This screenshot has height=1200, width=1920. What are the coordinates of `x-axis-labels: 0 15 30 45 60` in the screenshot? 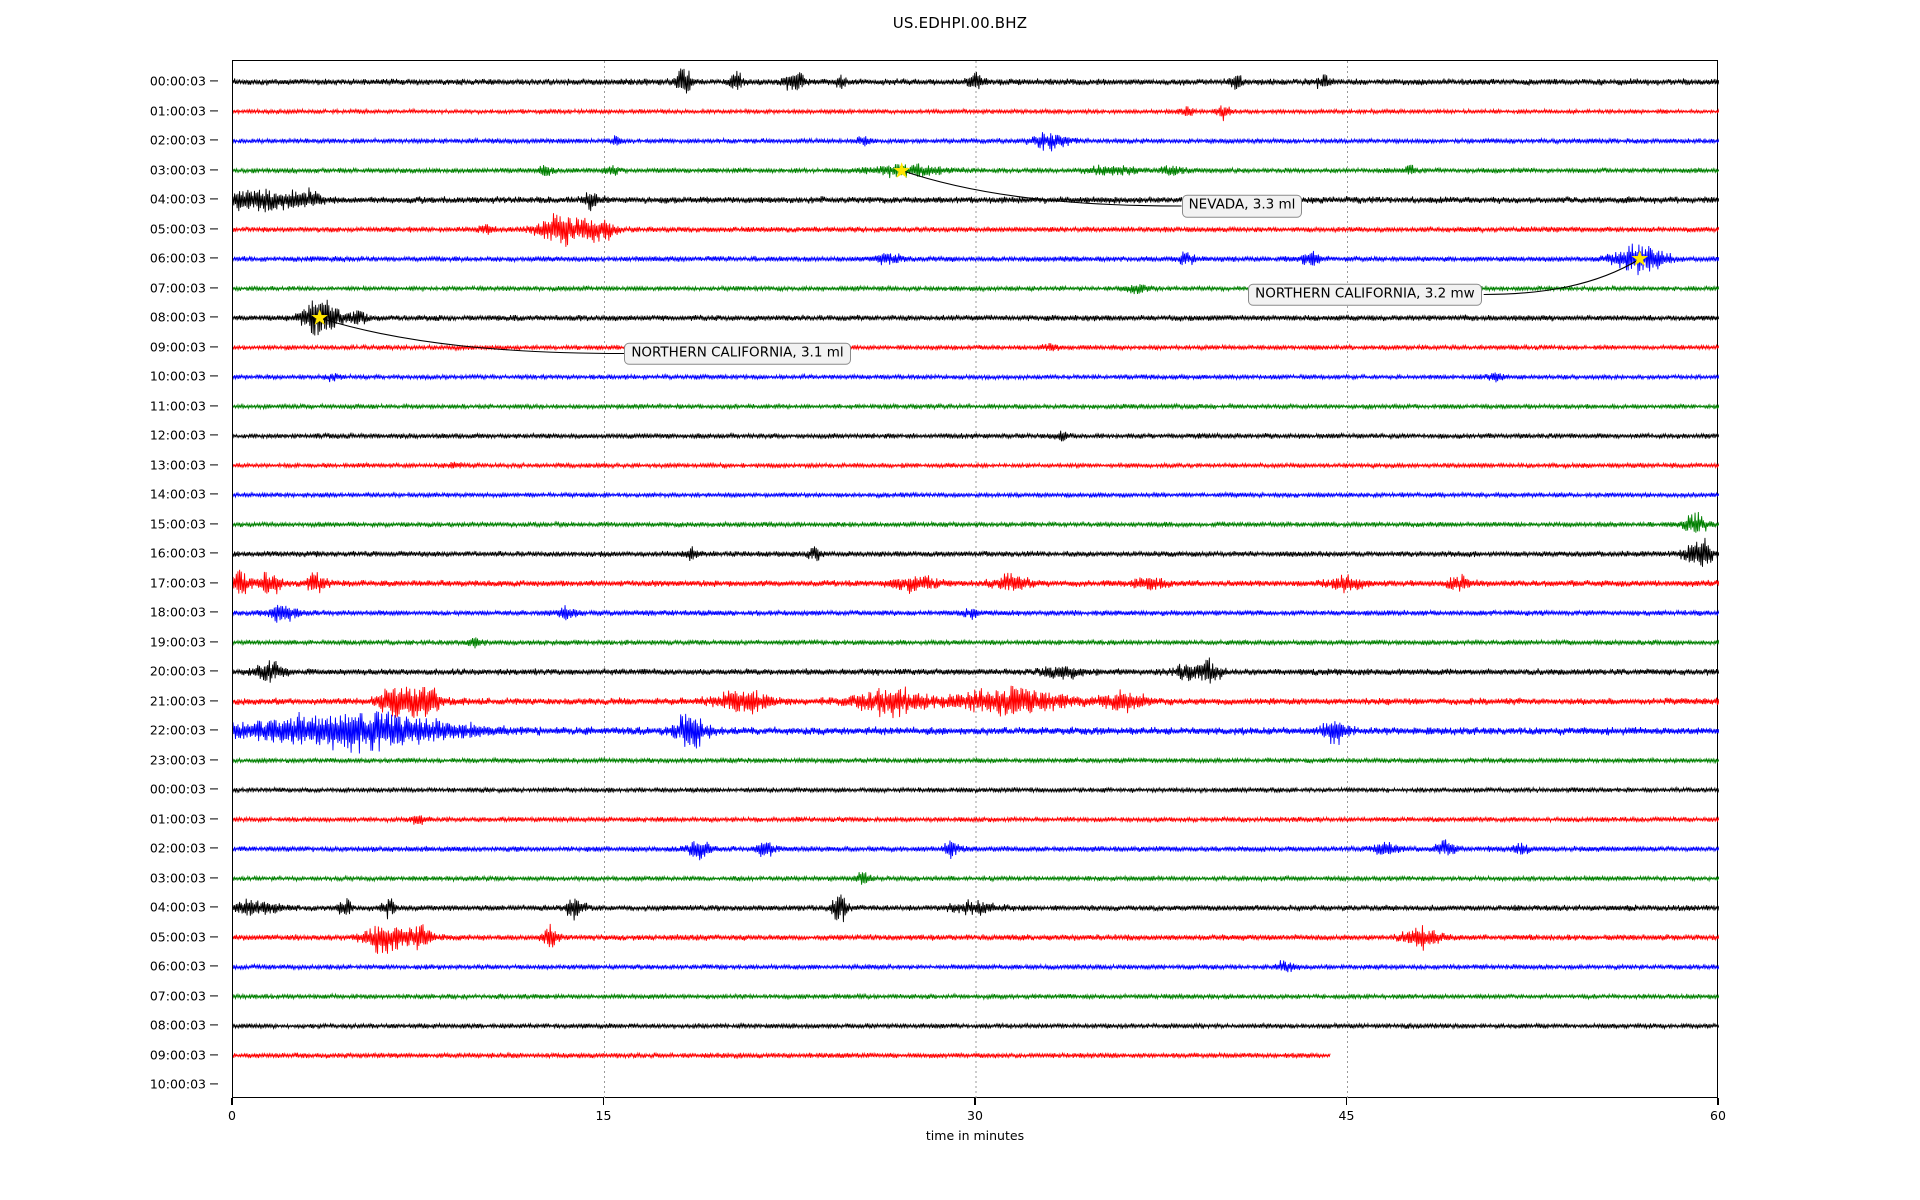 It's located at (977, 1118).